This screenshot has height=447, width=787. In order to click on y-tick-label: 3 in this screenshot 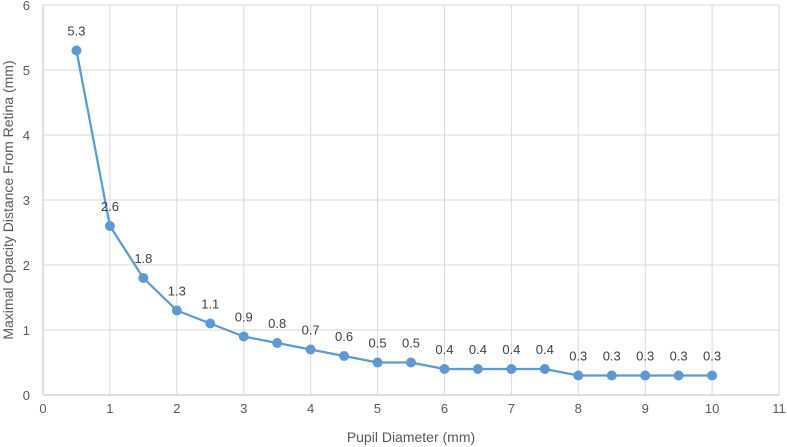, I will do `click(26, 200)`.